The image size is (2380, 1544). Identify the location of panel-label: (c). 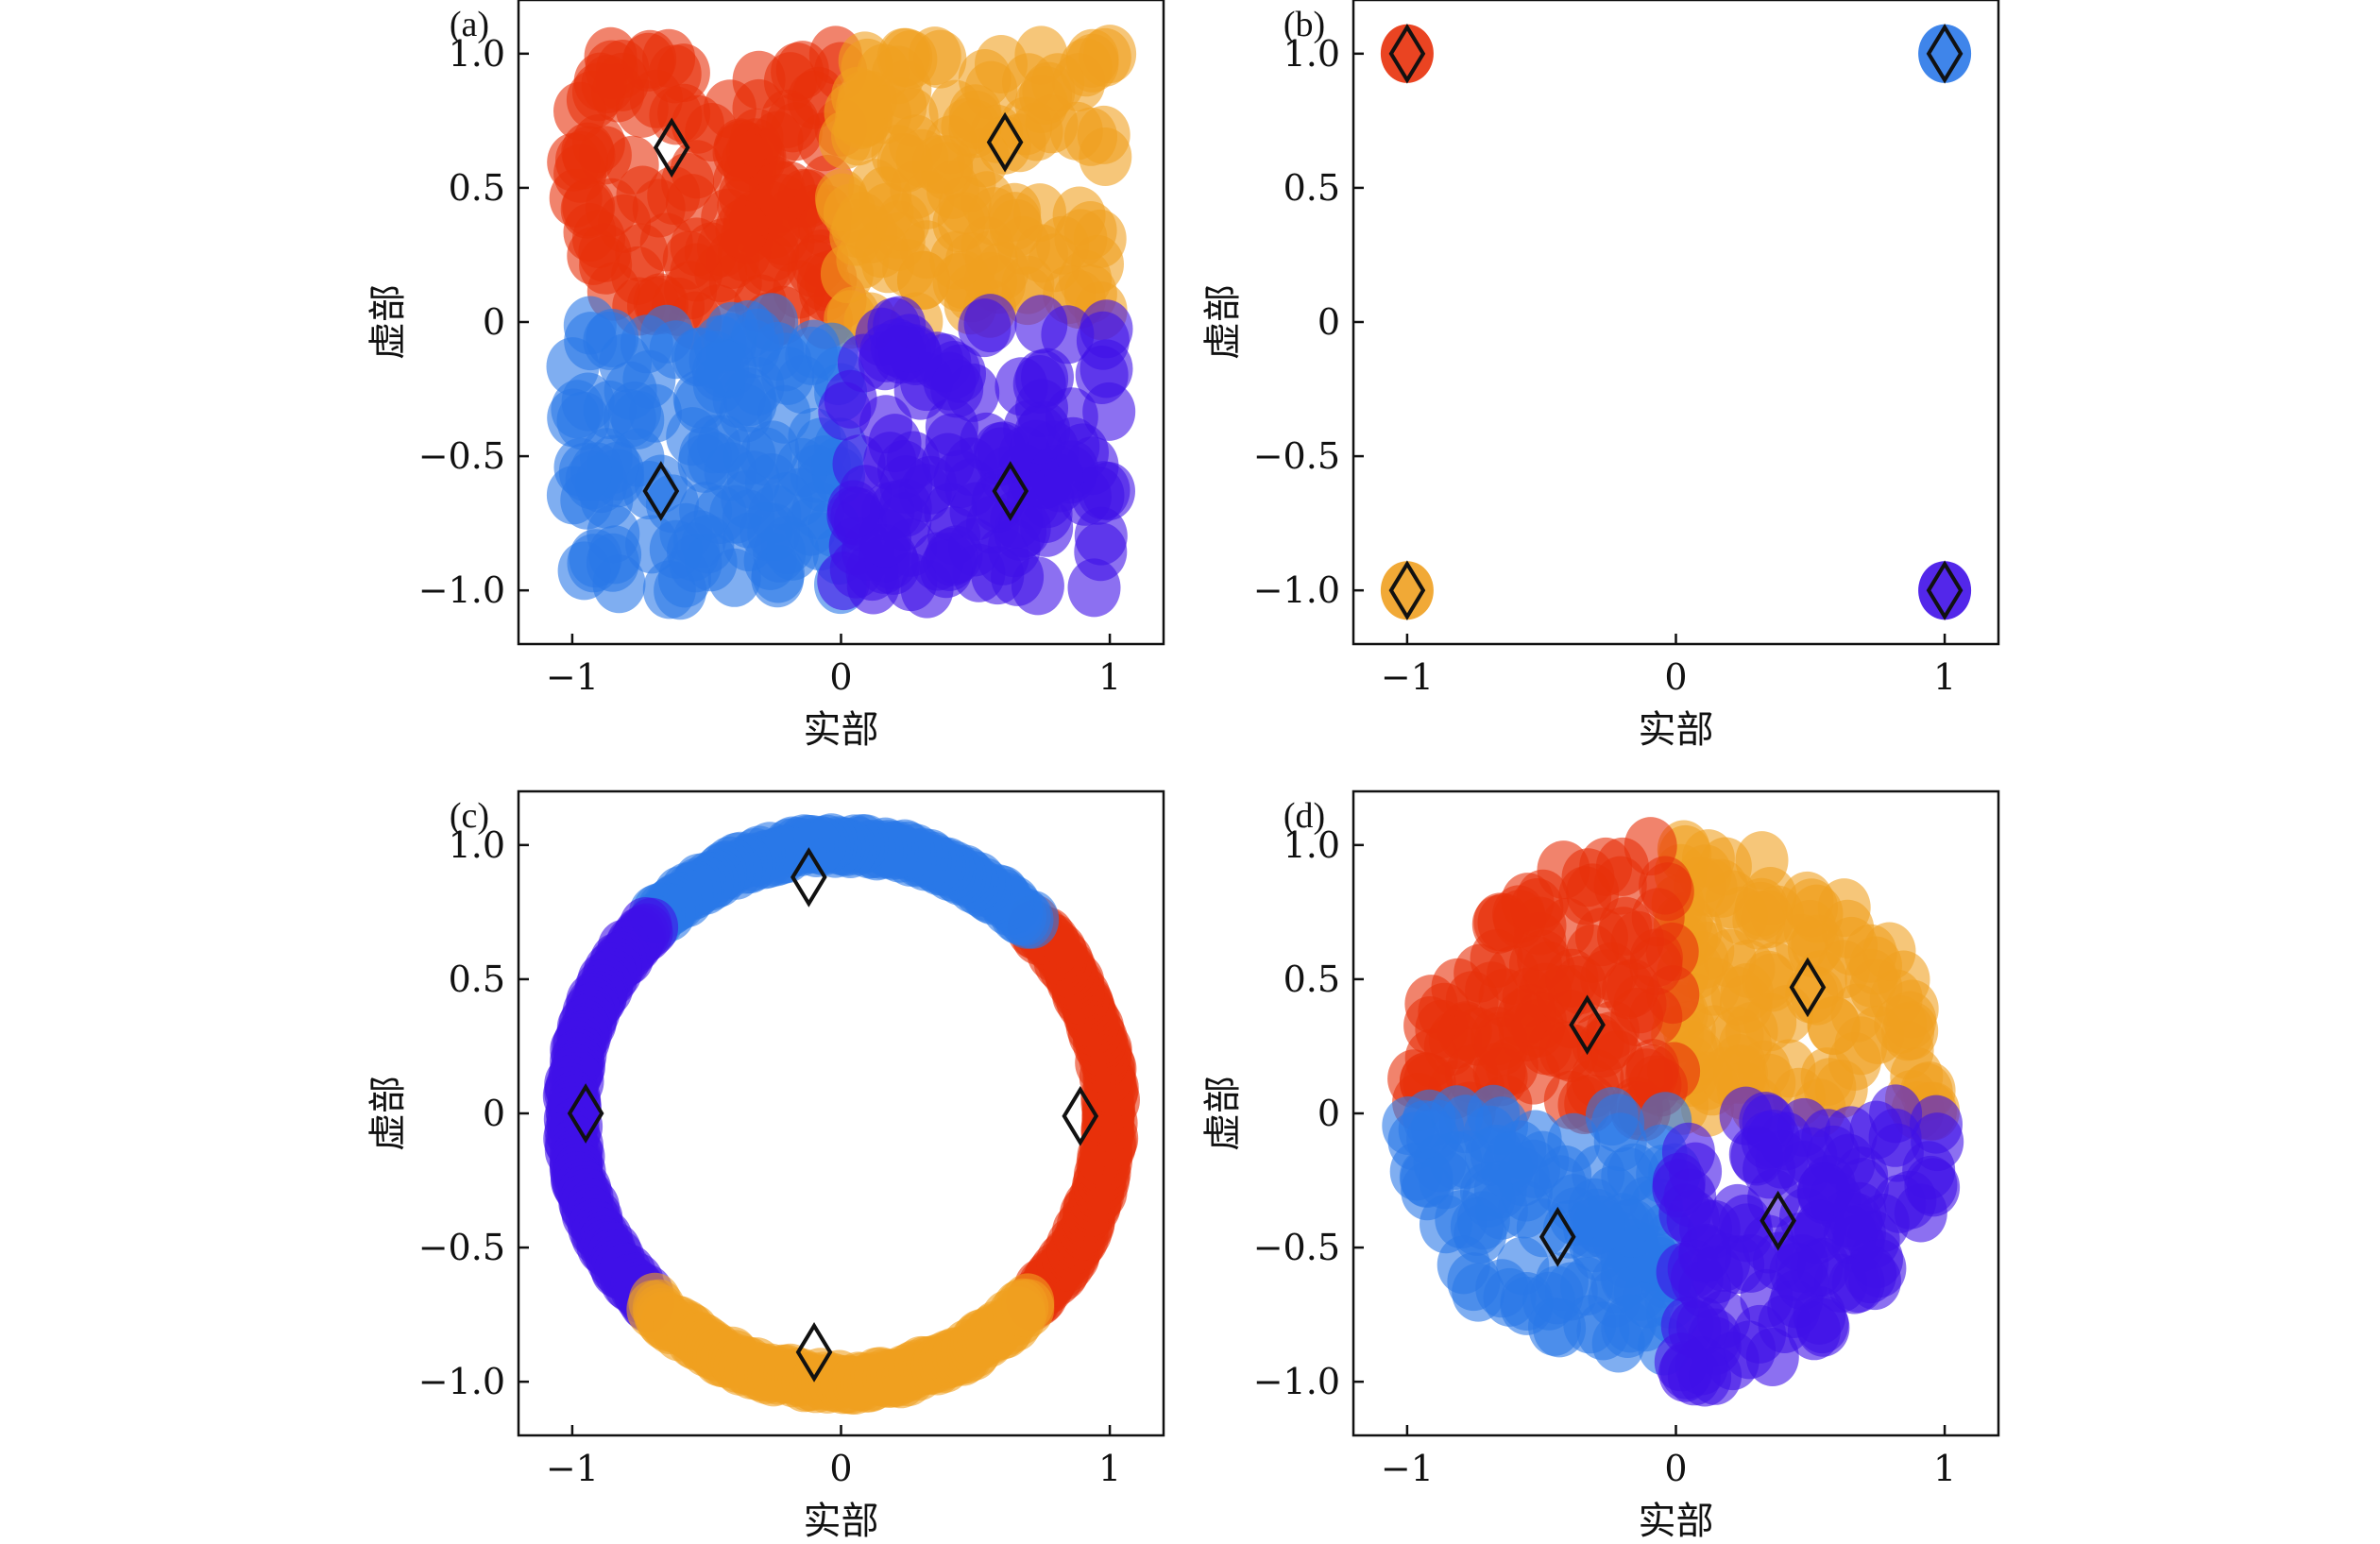
(469, 816).